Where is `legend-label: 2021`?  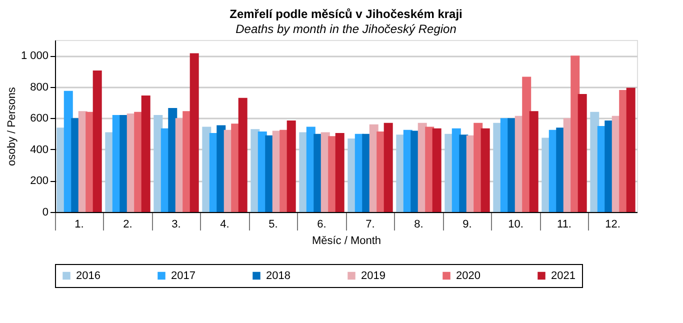 legend-label: 2021 is located at coordinates (563, 276).